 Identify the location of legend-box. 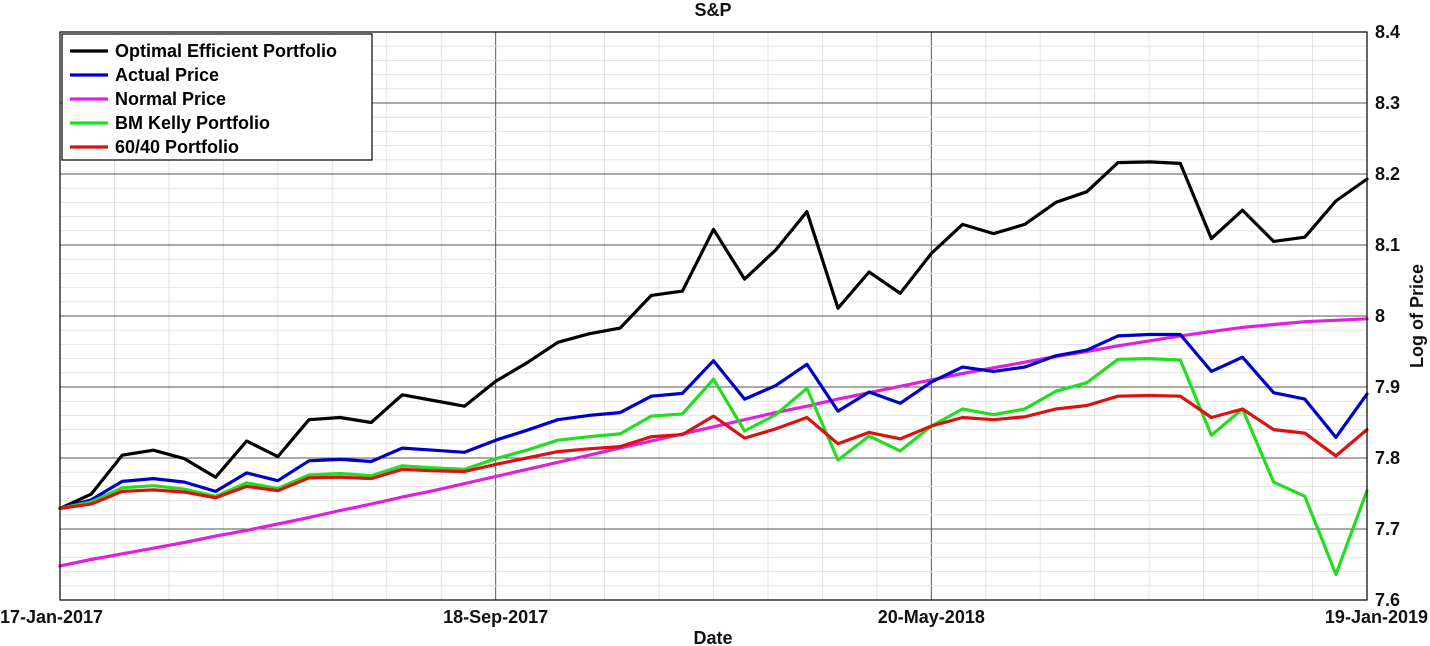
(217, 97).